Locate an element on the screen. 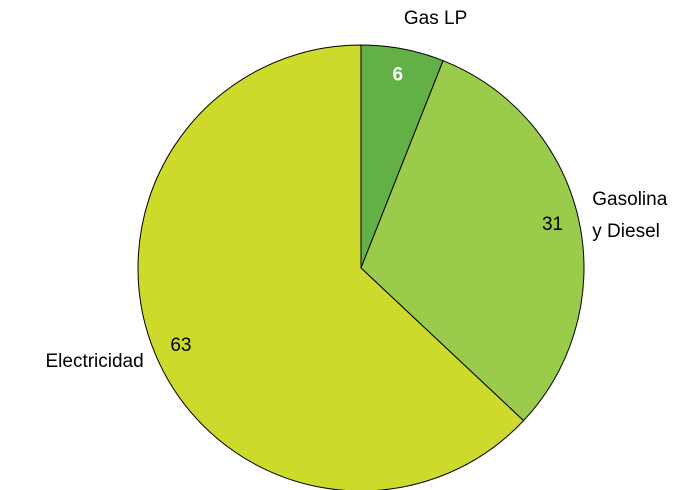  category-label: Gas LP is located at coordinates (435, 19).